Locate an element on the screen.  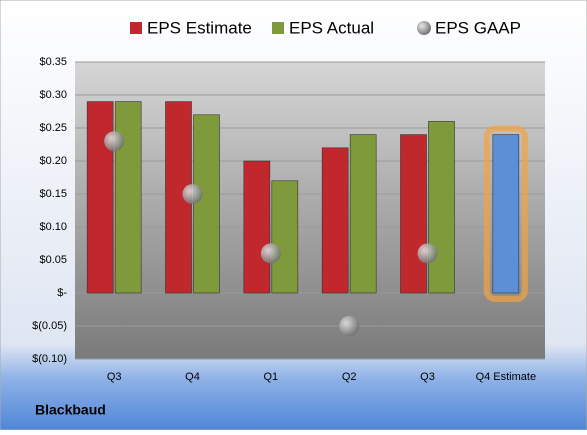
legend-label: EPS Actual is located at coordinates (331, 27).